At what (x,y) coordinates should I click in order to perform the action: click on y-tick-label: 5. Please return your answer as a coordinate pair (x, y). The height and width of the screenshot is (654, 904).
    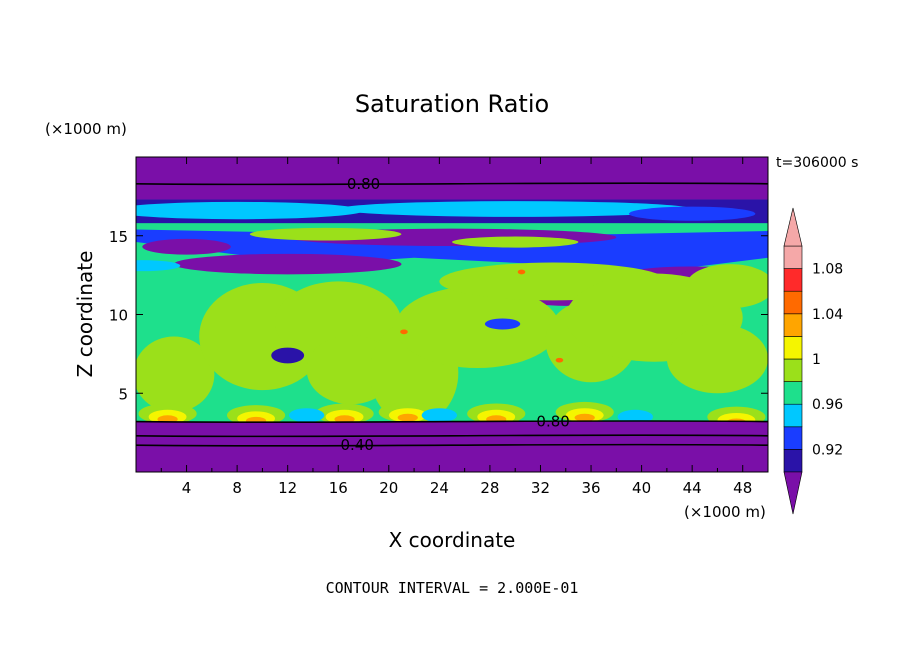
    Looking at the image, I should click on (123, 394).